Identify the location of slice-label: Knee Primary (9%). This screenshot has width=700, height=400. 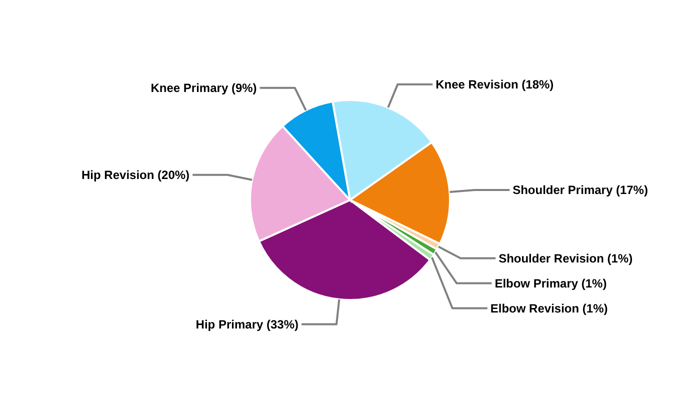
(203, 88).